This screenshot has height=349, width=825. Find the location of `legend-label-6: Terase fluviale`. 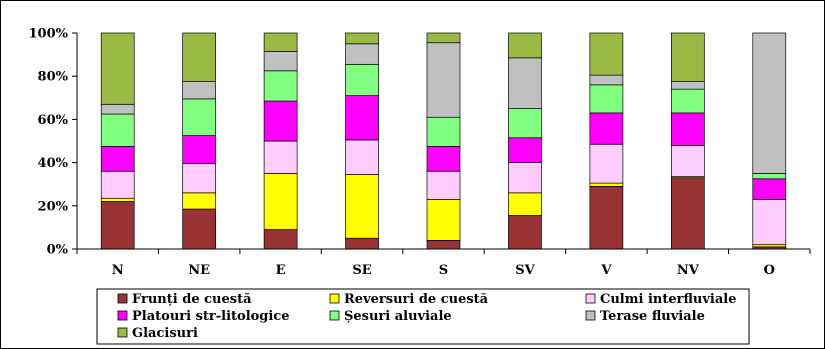

legend-label-6: Terase fluviale is located at coordinates (652, 316).